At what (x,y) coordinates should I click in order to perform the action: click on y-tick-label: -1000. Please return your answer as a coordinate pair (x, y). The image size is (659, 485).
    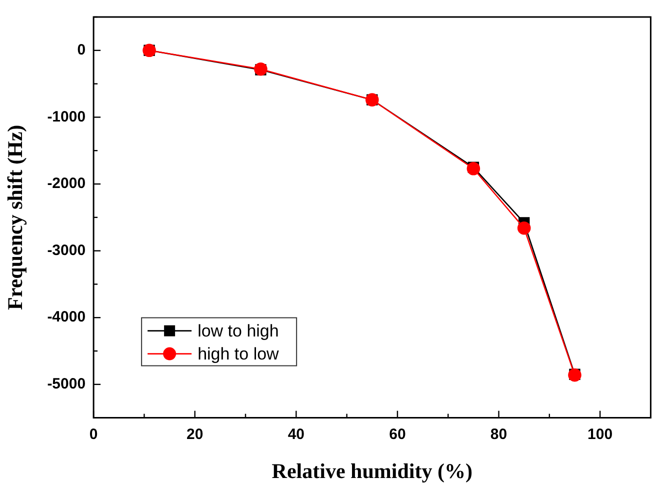
    Looking at the image, I should click on (66, 117).